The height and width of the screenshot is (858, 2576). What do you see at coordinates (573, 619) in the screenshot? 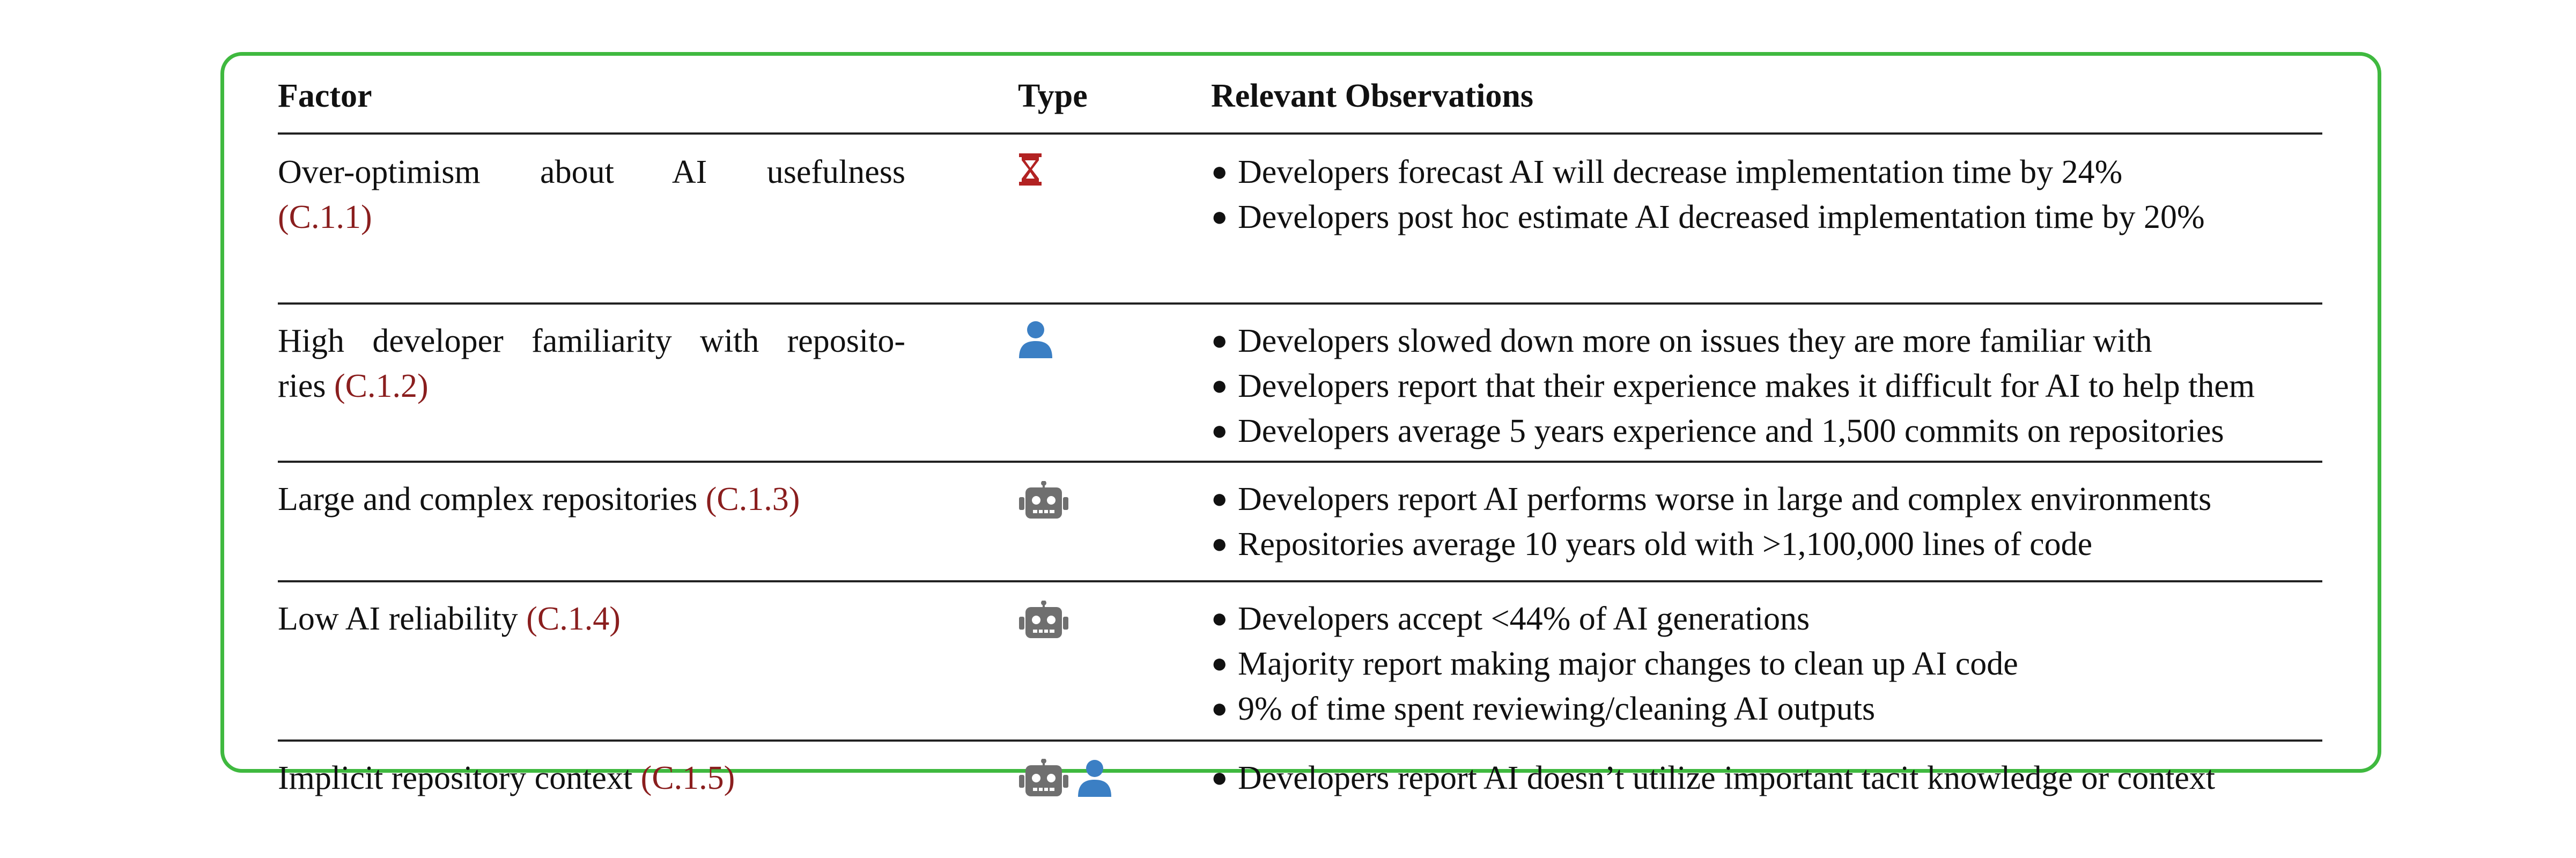
I see `factor-ref-link: (C.1.4)` at bounding box center [573, 619].